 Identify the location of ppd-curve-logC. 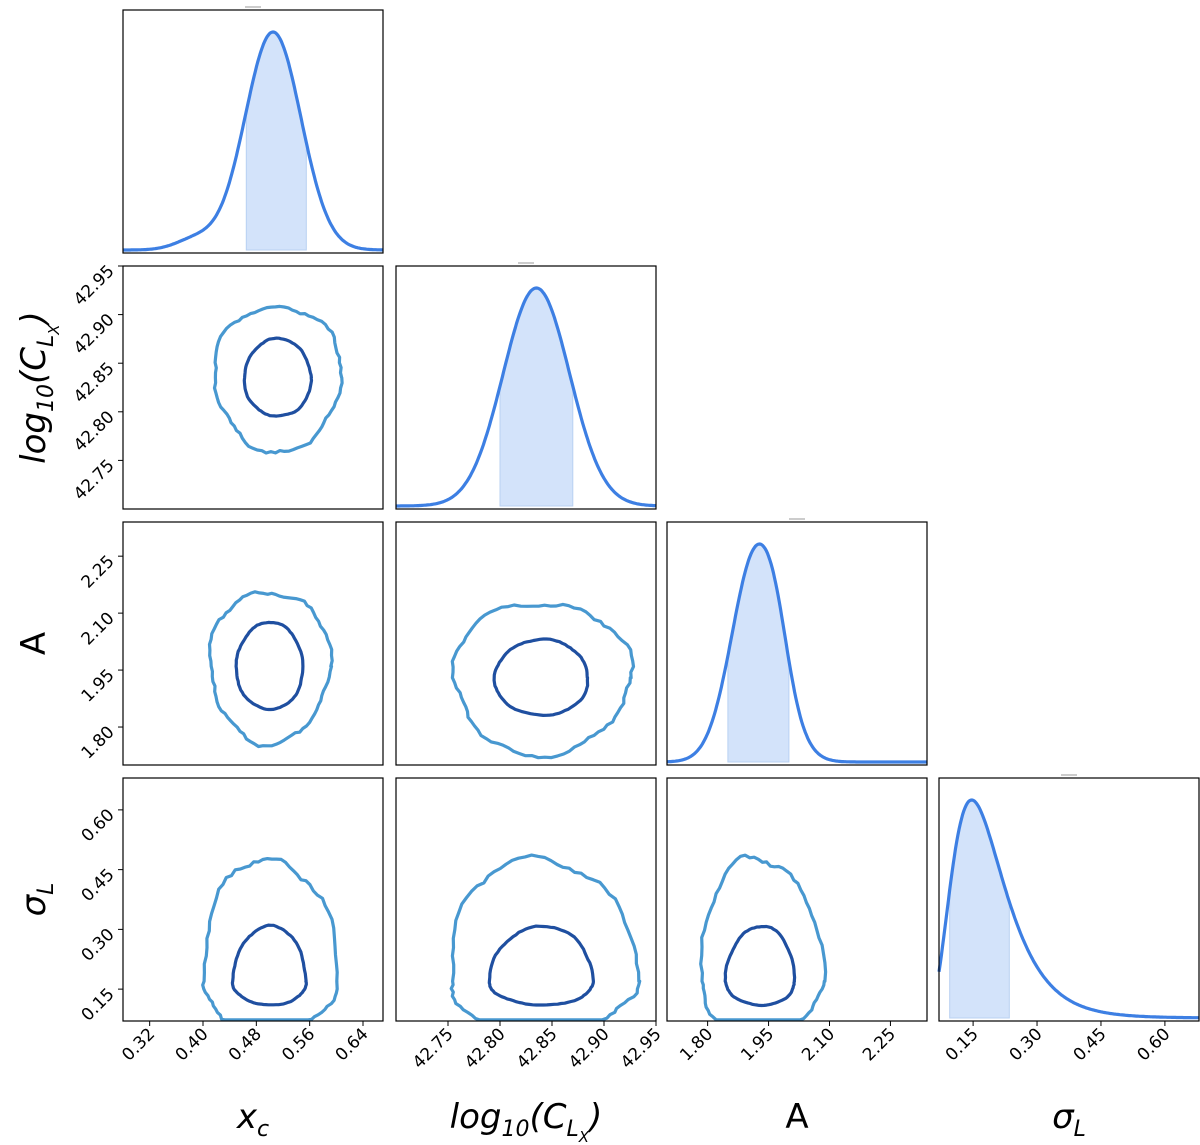
(526, 397).